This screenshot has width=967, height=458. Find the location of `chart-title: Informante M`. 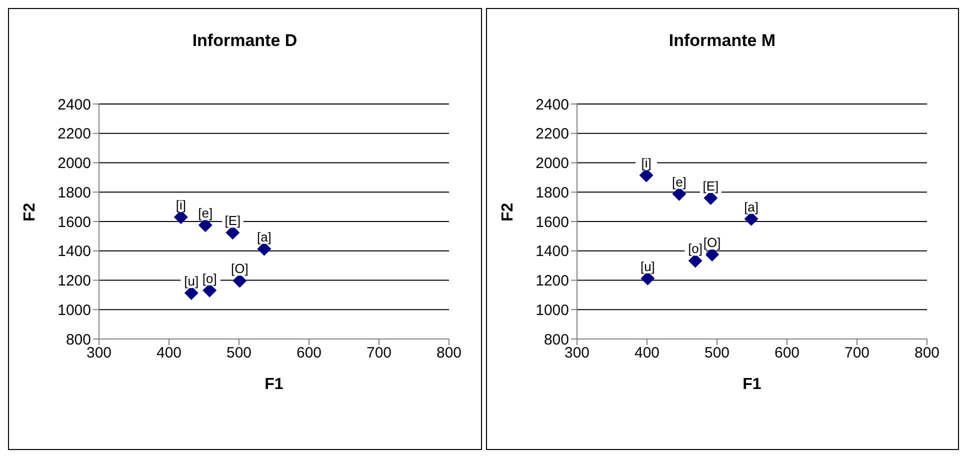

chart-title: Informante M is located at coordinates (722, 41).